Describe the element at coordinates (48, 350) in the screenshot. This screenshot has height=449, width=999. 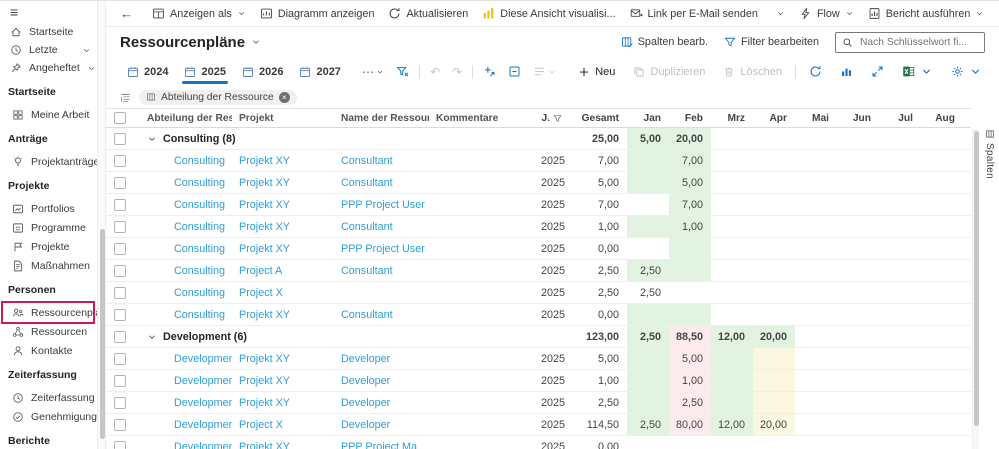
I see `nav-kontakte: Kontakte` at that location.